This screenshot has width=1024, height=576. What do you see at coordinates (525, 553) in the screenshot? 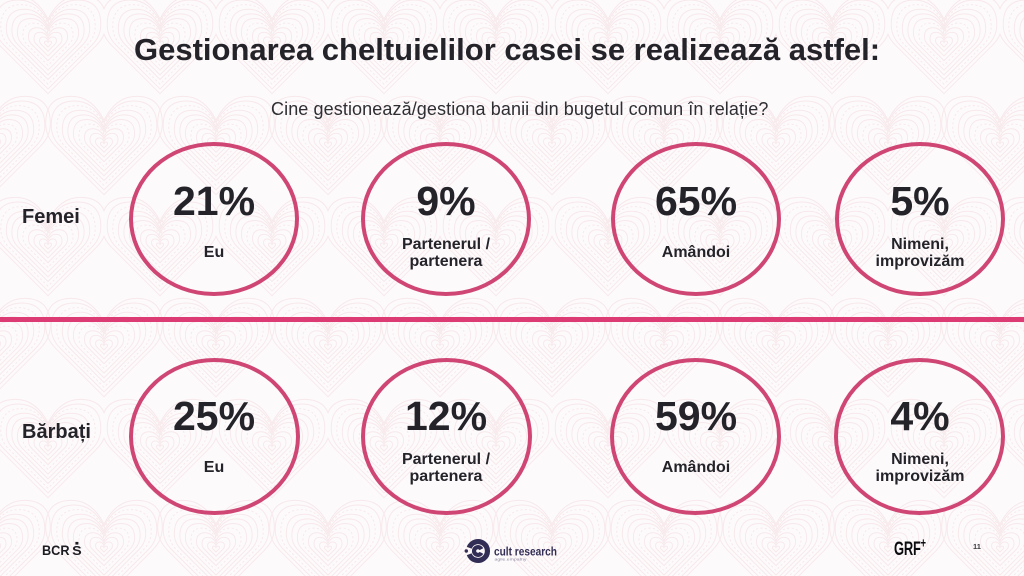
I see `svg-text: cult research` at bounding box center [525, 553].